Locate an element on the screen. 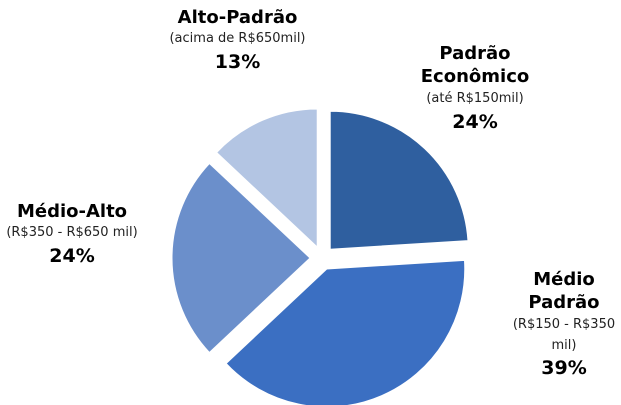 The width and height of the screenshot is (621, 405). category-description: (até R$150mil) is located at coordinates (475, 98).